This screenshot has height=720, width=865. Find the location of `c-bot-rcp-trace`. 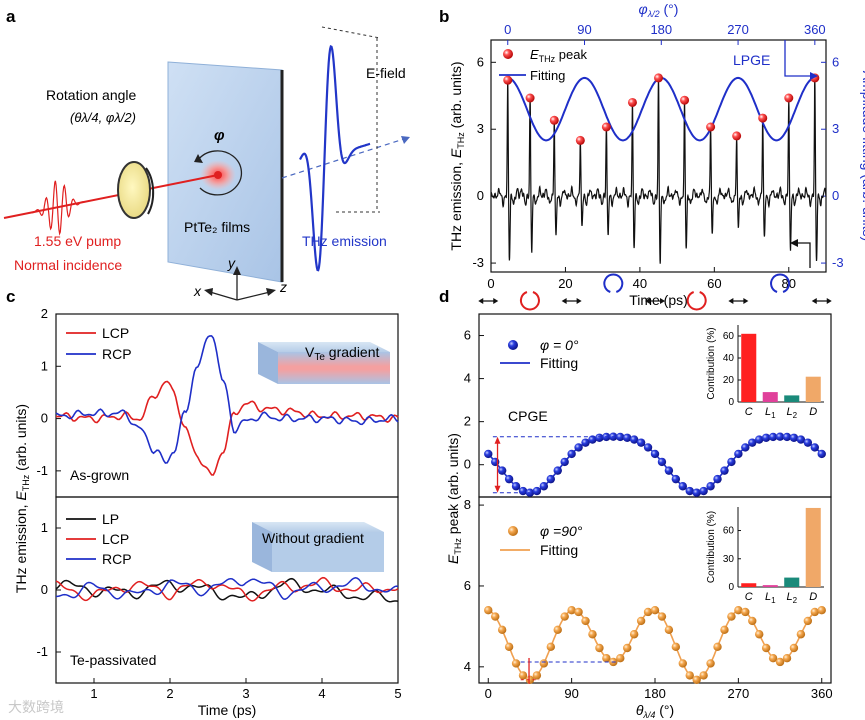

c-bot-rcp-trace is located at coordinates (227, 588).